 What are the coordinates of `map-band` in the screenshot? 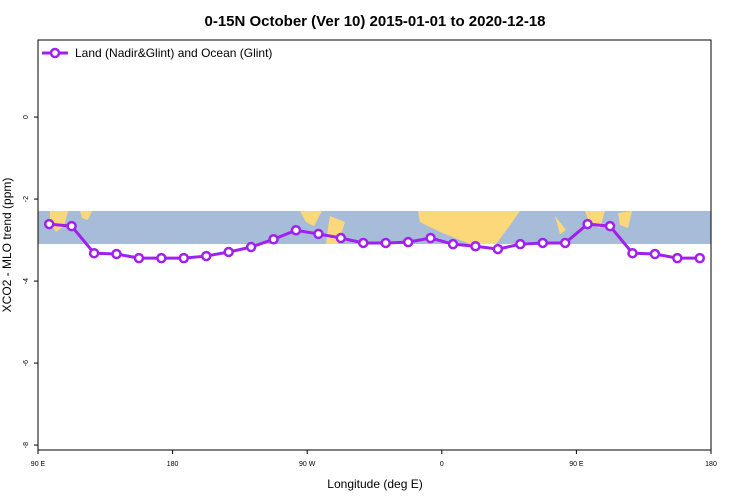 It's located at (374, 227).